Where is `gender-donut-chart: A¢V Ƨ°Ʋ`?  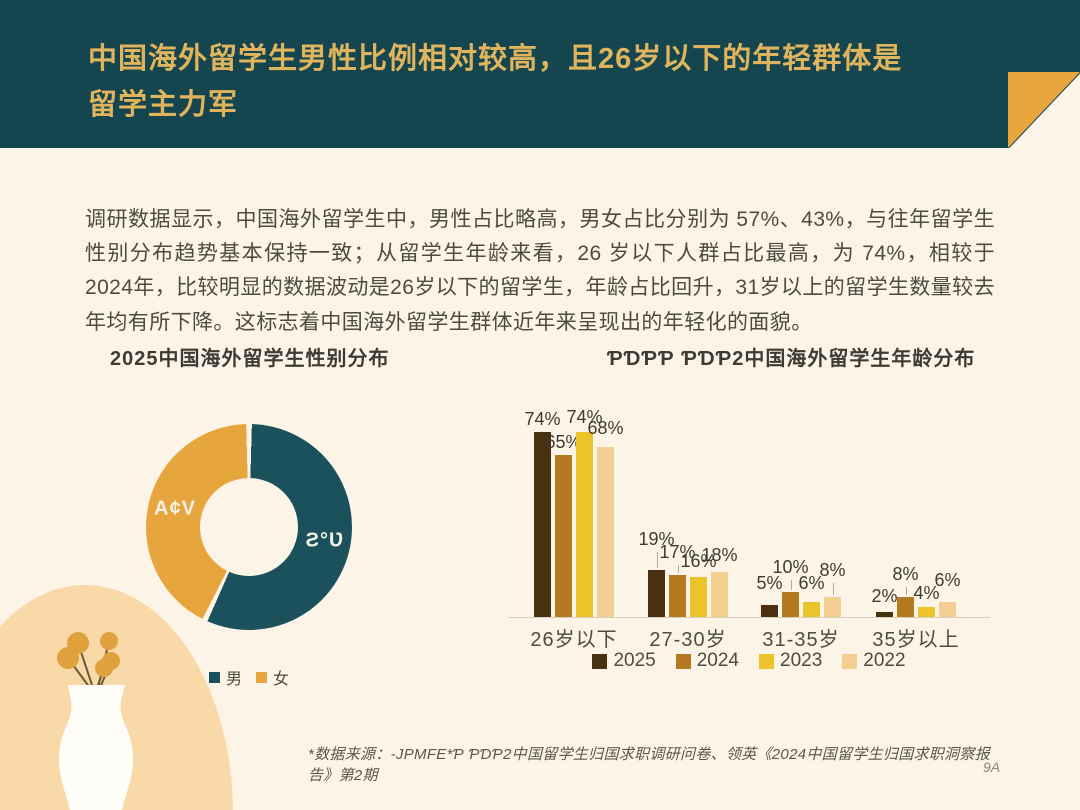 gender-donut-chart: A¢V Ƨ°Ʋ is located at coordinates (249, 527).